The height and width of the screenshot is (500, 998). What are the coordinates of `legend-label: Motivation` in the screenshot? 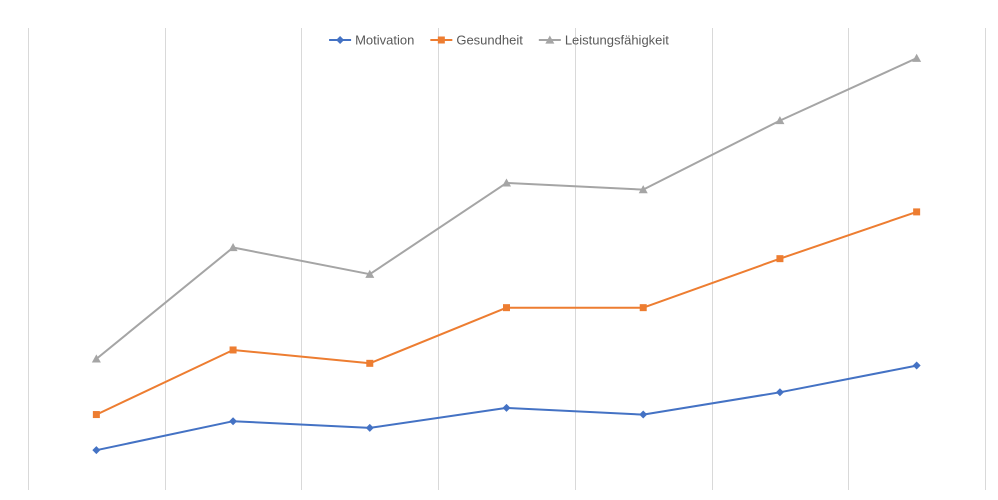 It's located at (384, 40).